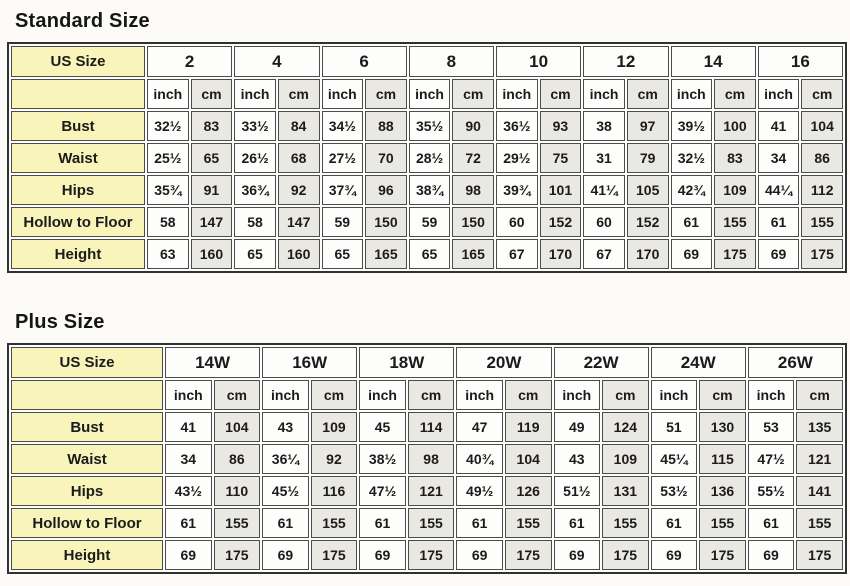 The width and height of the screenshot is (850, 586). What do you see at coordinates (298, 222) in the screenshot?
I see `cm-value-cell: 147` at bounding box center [298, 222].